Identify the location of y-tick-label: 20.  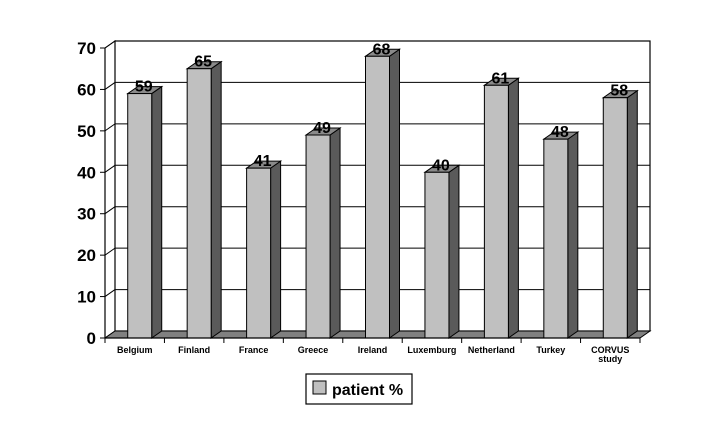
(86, 255).